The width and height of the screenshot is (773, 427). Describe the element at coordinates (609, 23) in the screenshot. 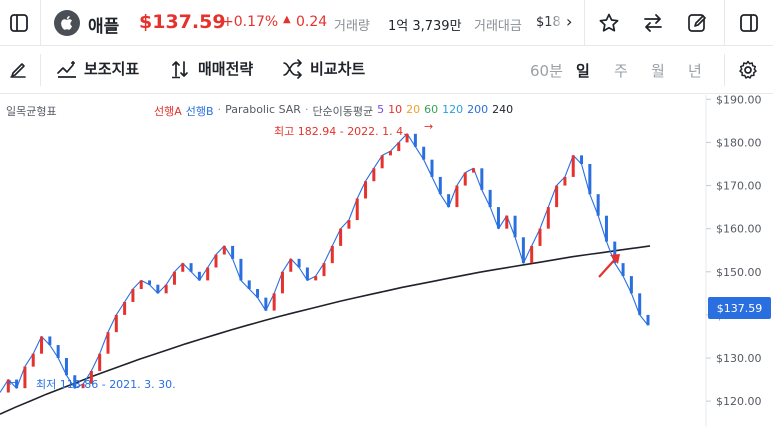

I see `favorite-star-icon` at that location.